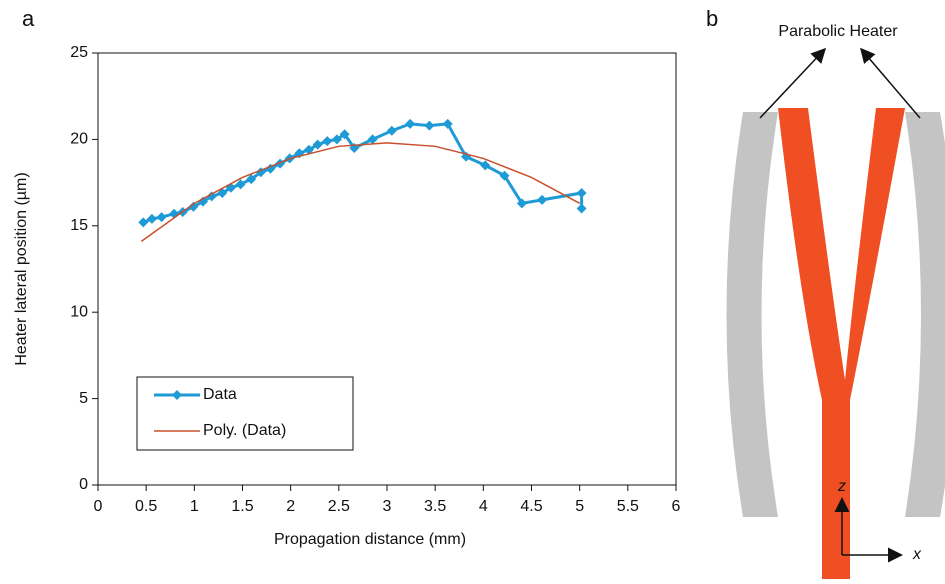  What do you see at coordinates (177, 395) in the screenshot?
I see `legend-marker` at bounding box center [177, 395].